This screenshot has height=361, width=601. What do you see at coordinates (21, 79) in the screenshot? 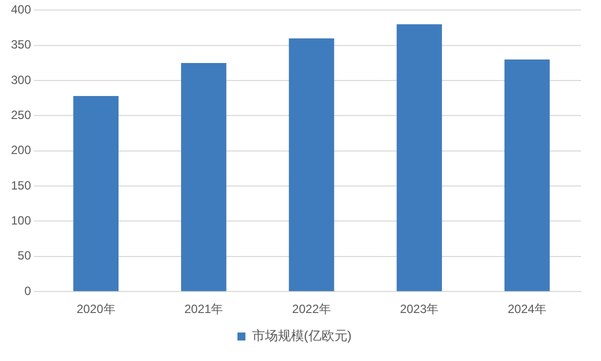
I see `y-tick-label: 300` at bounding box center [21, 79].